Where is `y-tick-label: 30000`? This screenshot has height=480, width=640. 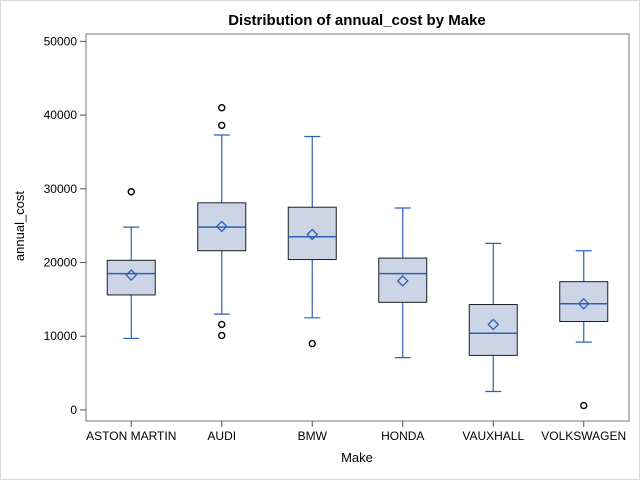 y-tick-label: 30000 is located at coordinates (61, 189).